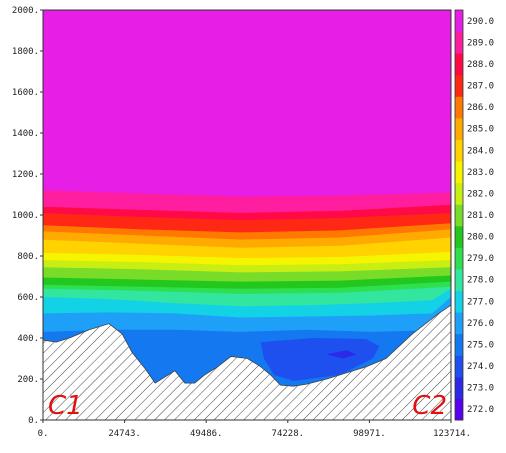  What do you see at coordinates (480, 43) in the screenshot?
I see `colorbar-label: 289.0` at bounding box center [480, 43].